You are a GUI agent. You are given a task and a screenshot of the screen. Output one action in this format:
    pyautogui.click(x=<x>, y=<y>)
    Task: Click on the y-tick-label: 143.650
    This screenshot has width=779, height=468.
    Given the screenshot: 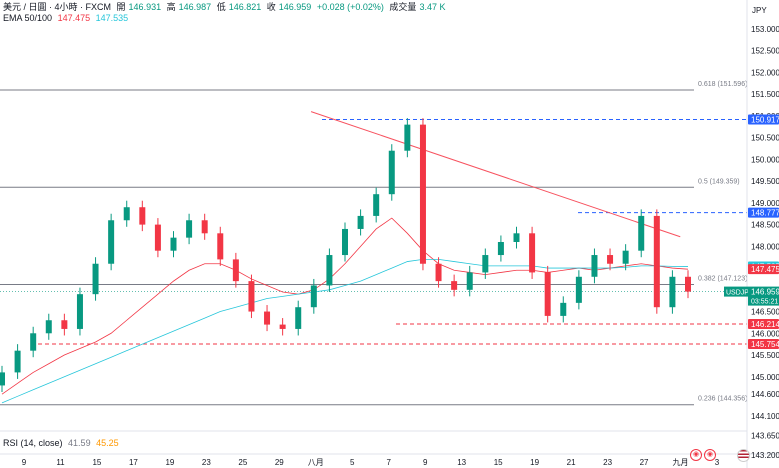 What is the action you would take?
    pyautogui.click(x=765, y=435)
    